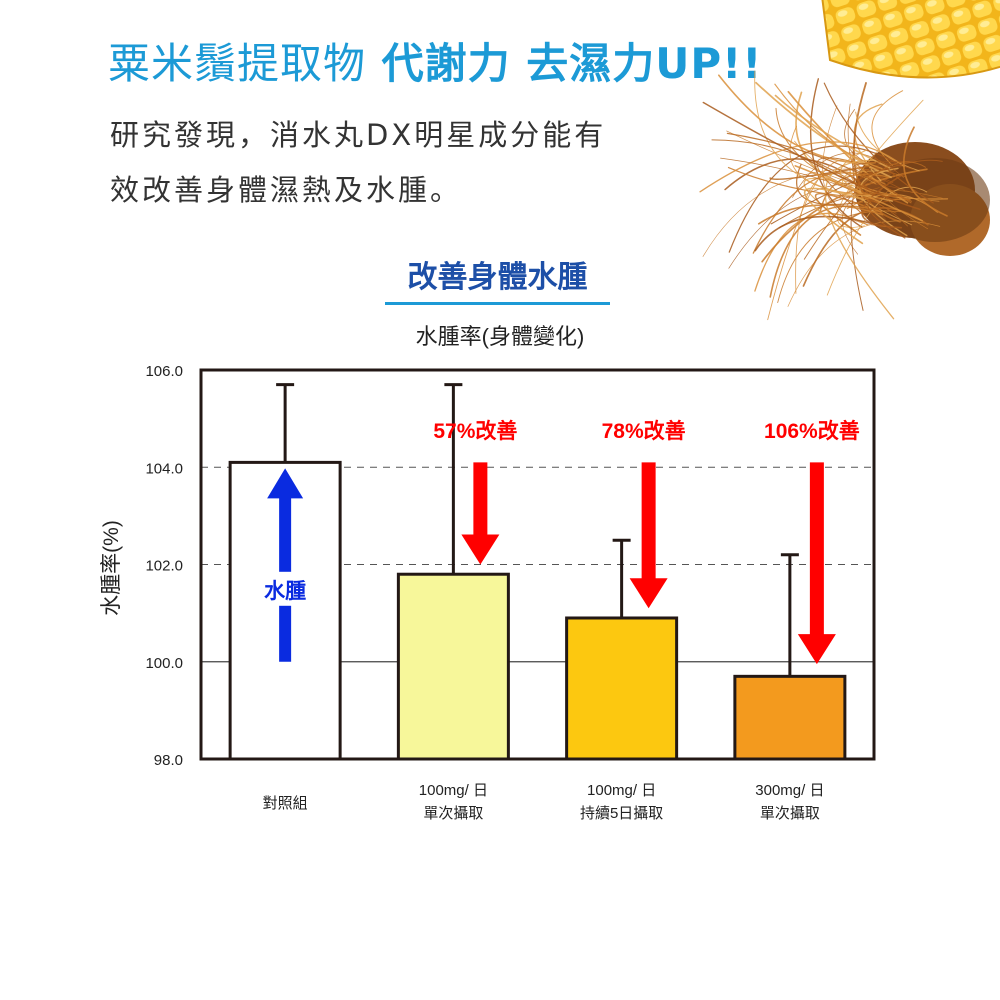 This screenshot has height=1000, width=1000. I want to click on improvement-label: 78%改善, so click(644, 431).